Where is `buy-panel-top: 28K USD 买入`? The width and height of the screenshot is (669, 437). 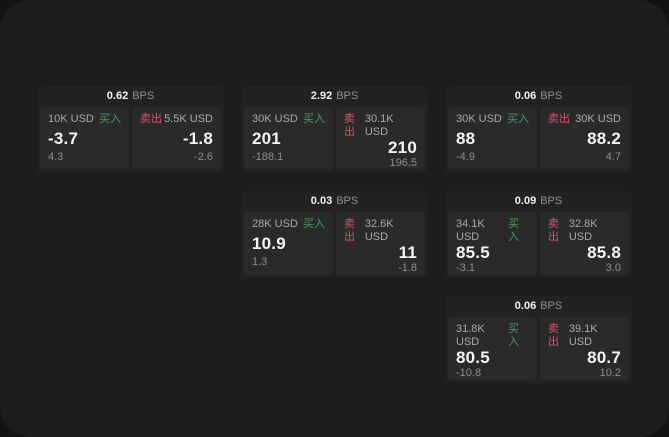
buy-panel-top: 28K USD 买入 is located at coordinates (288, 224).